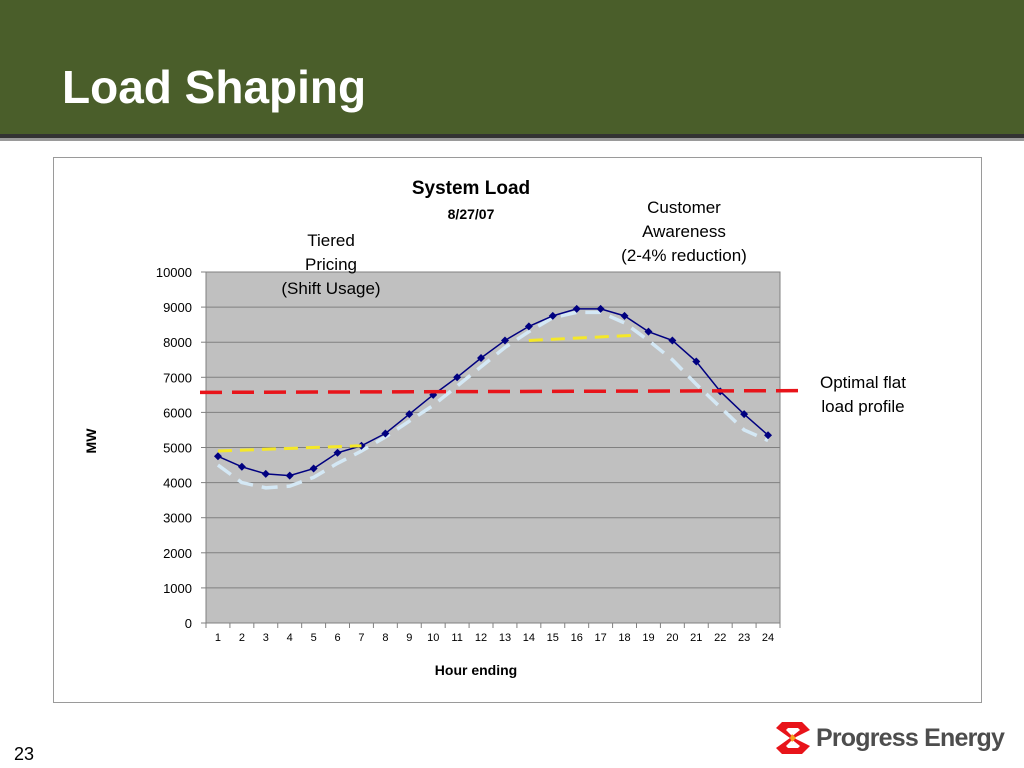 The height and width of the screenshot is (768, 1024). What do you see at coordinates (471, 188) in the screenshot?
I see `chart-title: System Load` at bounding box center [471, 188].